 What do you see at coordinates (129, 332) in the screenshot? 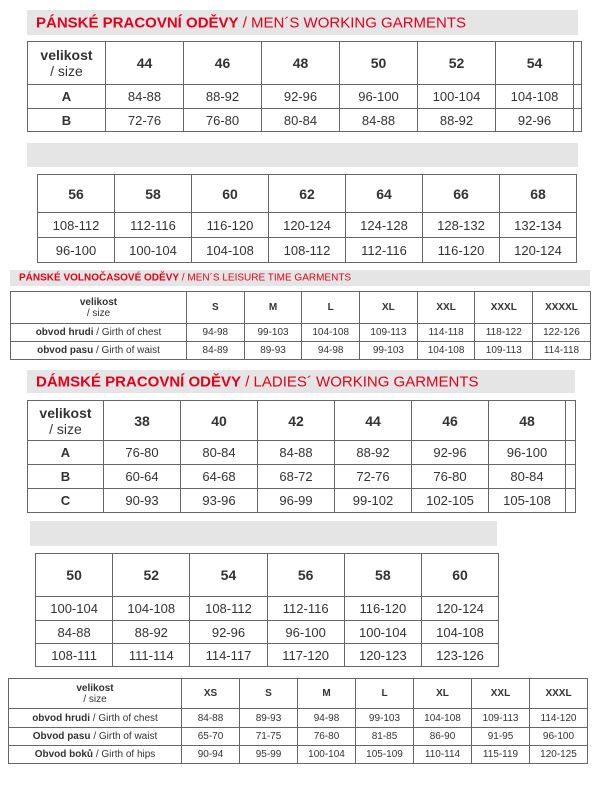
I see `row-label-rest: / Girth of chest` at bounding box center [129, 332].